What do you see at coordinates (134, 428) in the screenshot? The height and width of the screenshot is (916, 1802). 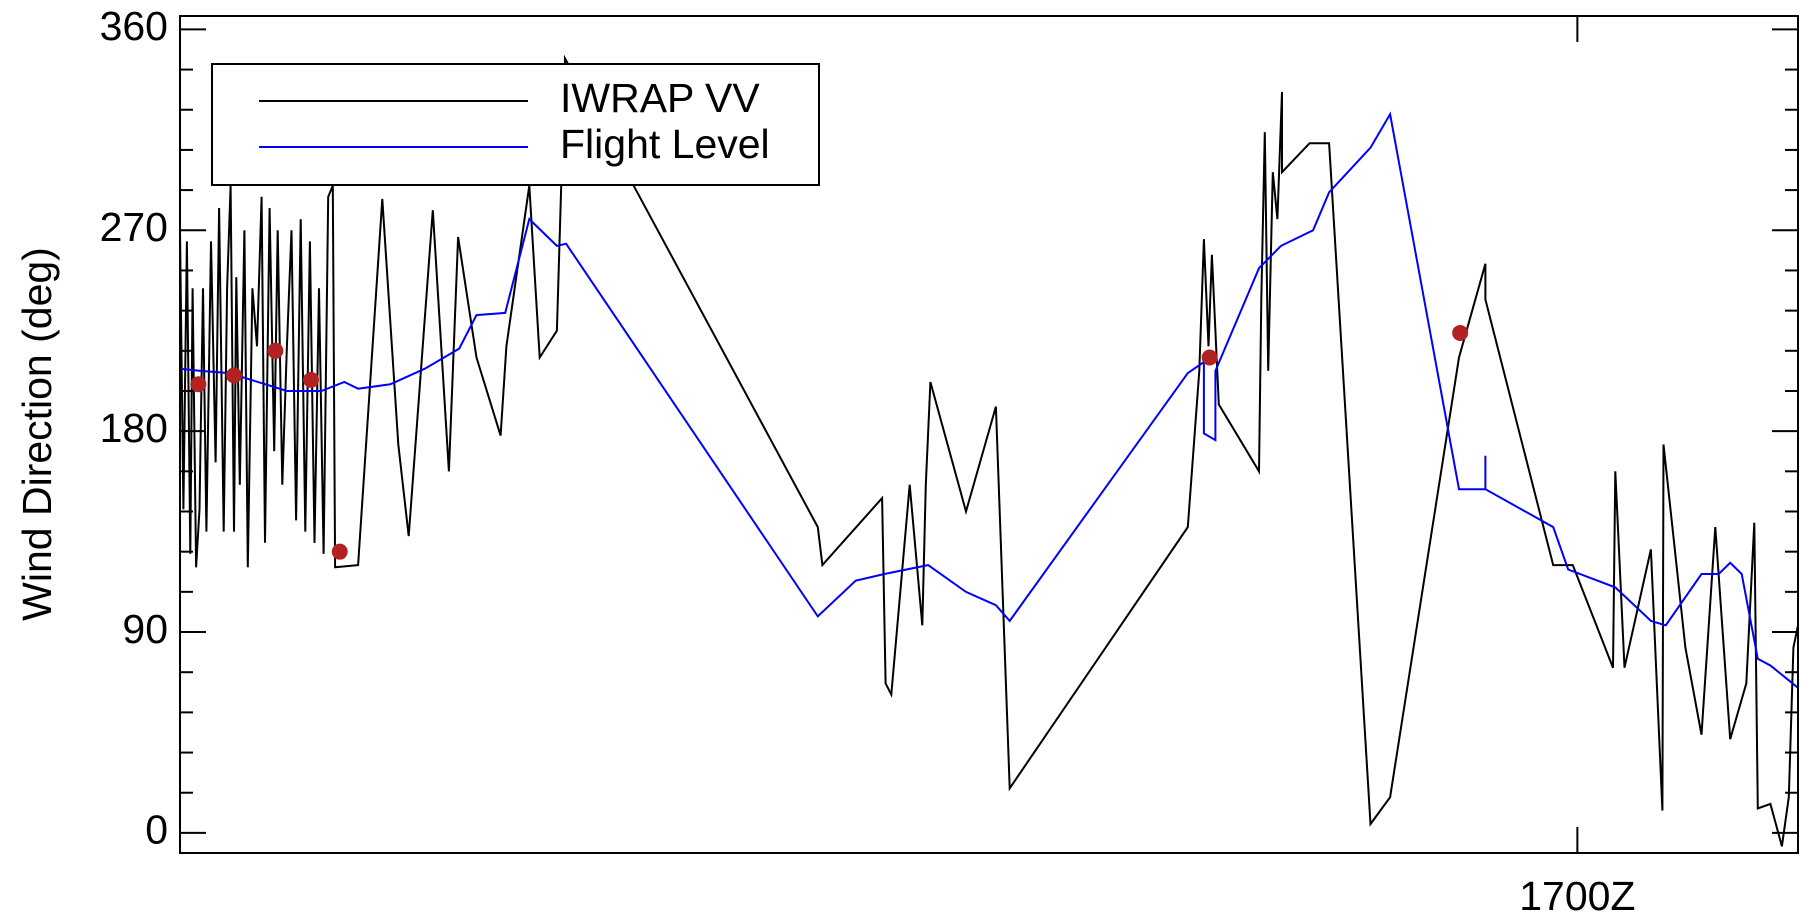 I see `y-tick-label: 180` at bounding box center [134, 428].